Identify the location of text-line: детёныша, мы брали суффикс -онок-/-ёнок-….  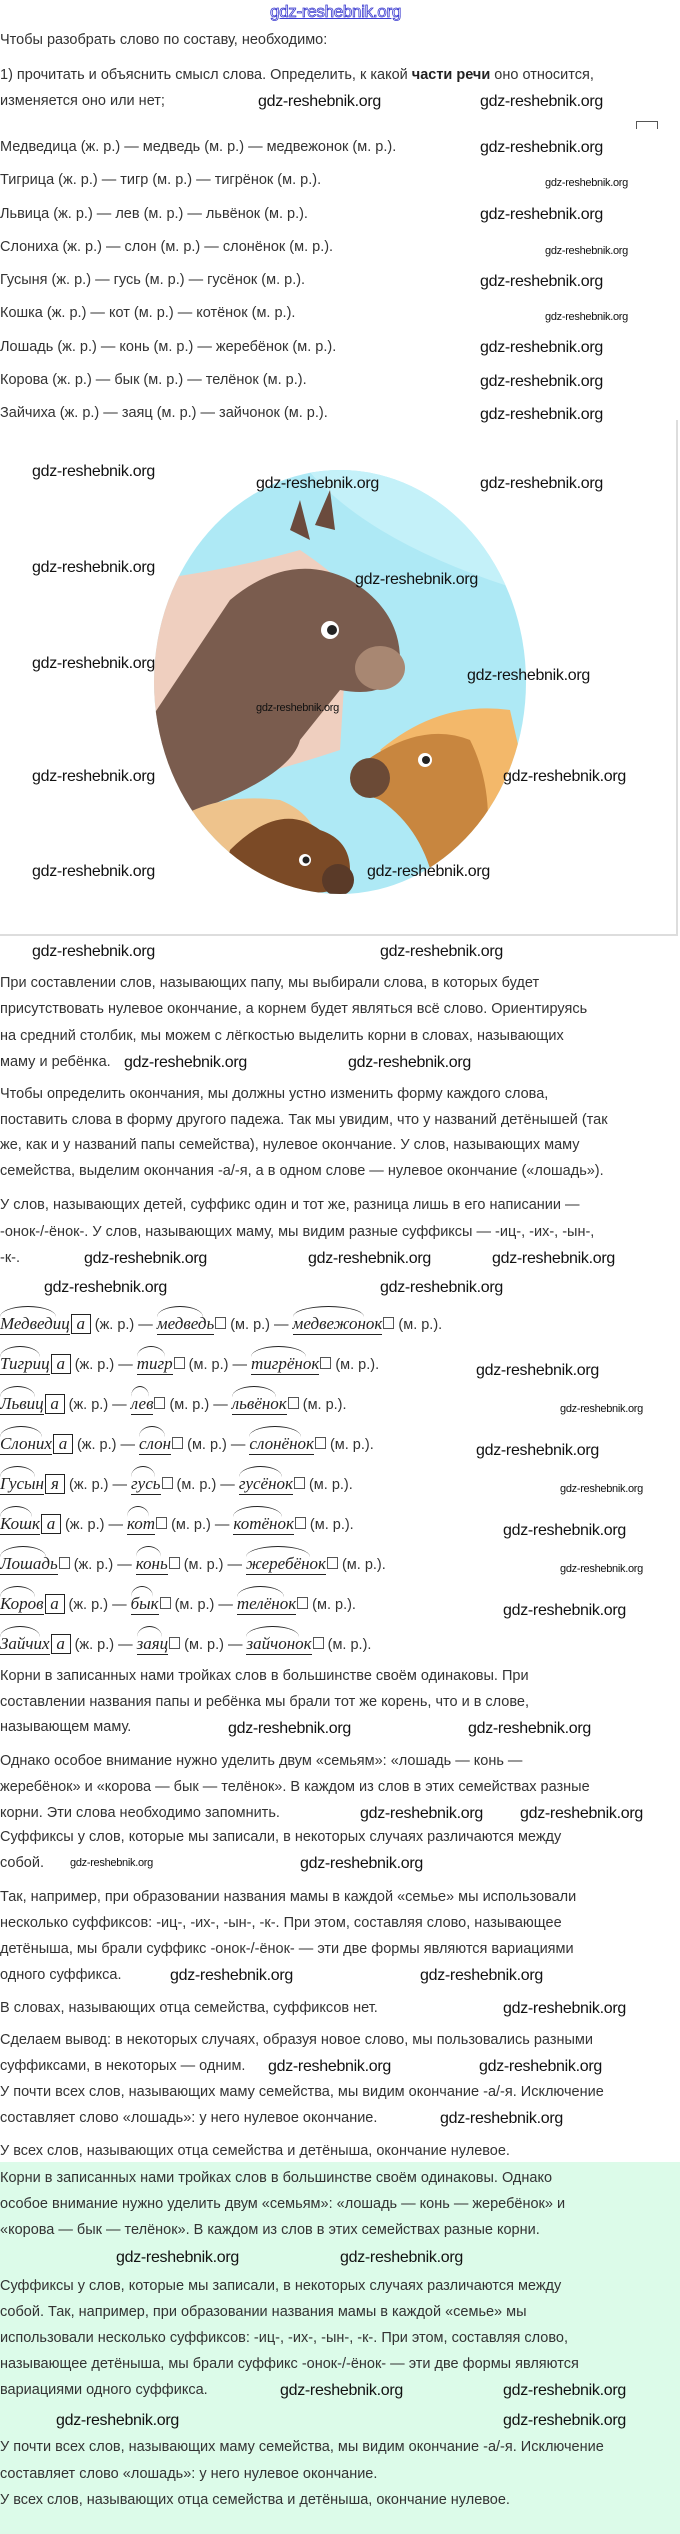
(287, 1949).